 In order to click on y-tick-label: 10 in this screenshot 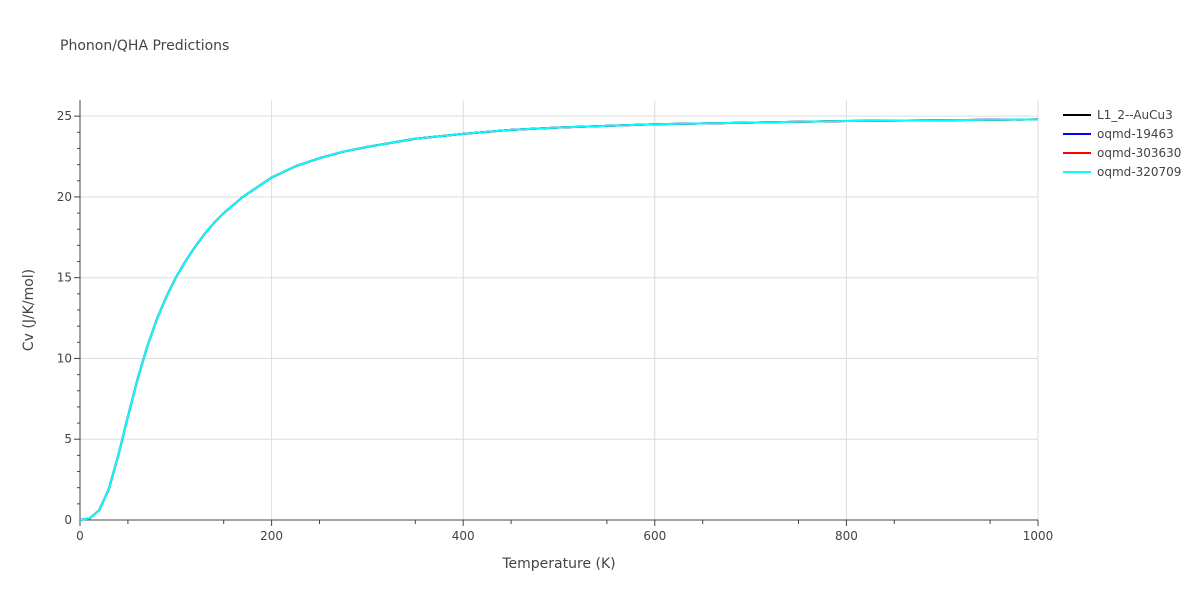, I will do `click(64, 358)`.